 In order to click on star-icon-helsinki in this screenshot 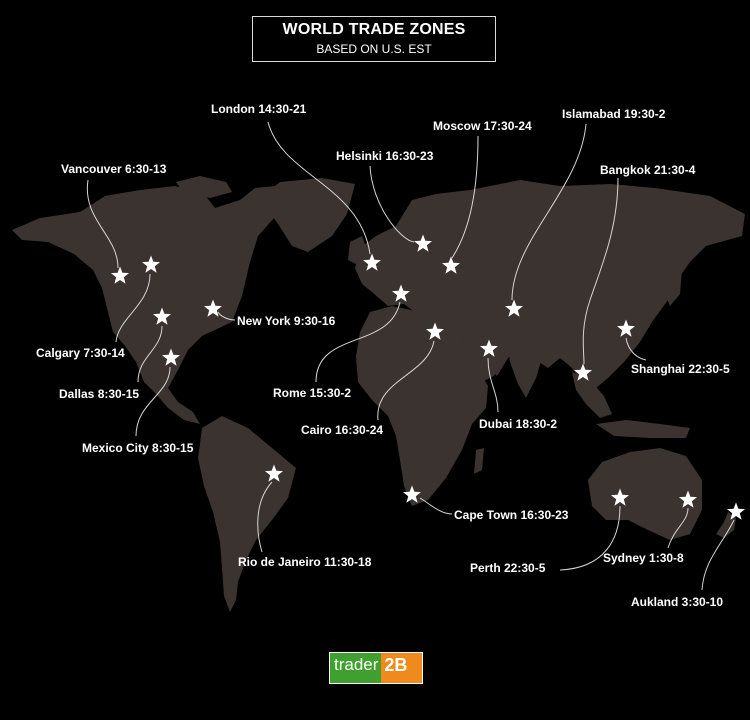, I will do `click(423, 243)`.